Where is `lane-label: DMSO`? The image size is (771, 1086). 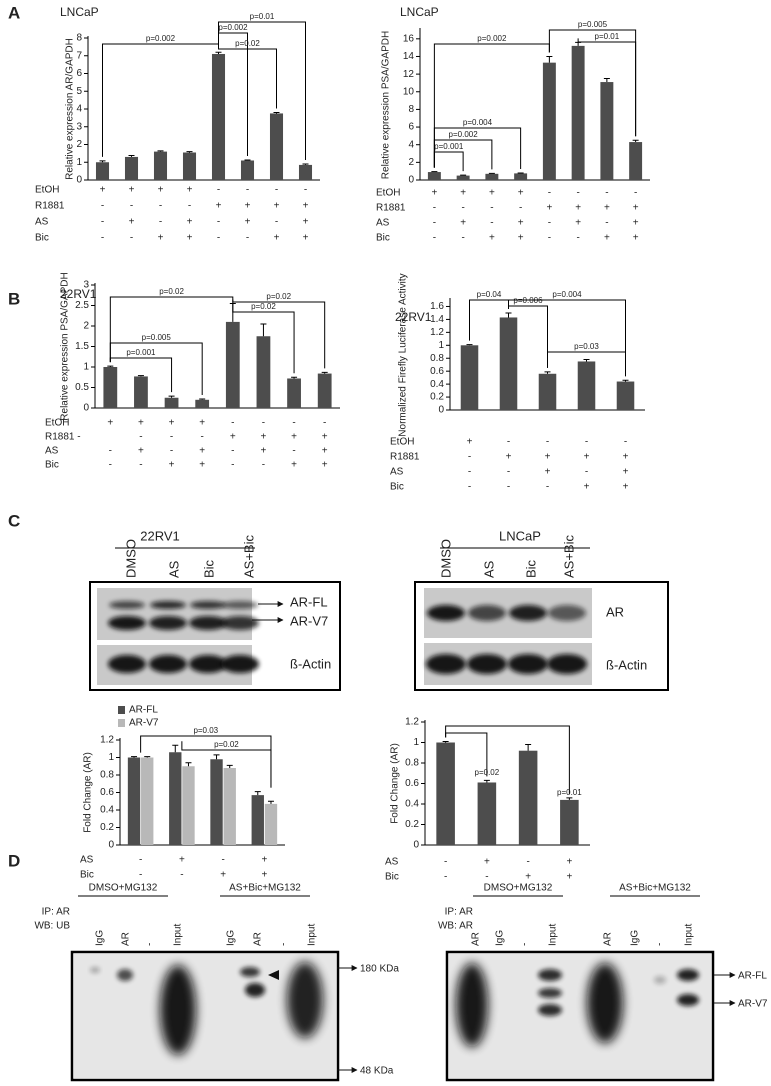
lane-label: DMSO is located at coordinates (445, 558).